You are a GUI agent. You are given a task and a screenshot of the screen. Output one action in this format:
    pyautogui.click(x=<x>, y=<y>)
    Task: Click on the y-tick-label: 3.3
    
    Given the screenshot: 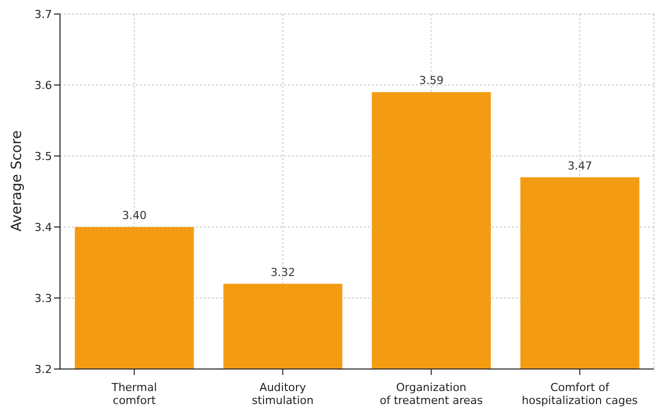 What is the action you would take?
    pyautogui.click(x=43, y=298)
    